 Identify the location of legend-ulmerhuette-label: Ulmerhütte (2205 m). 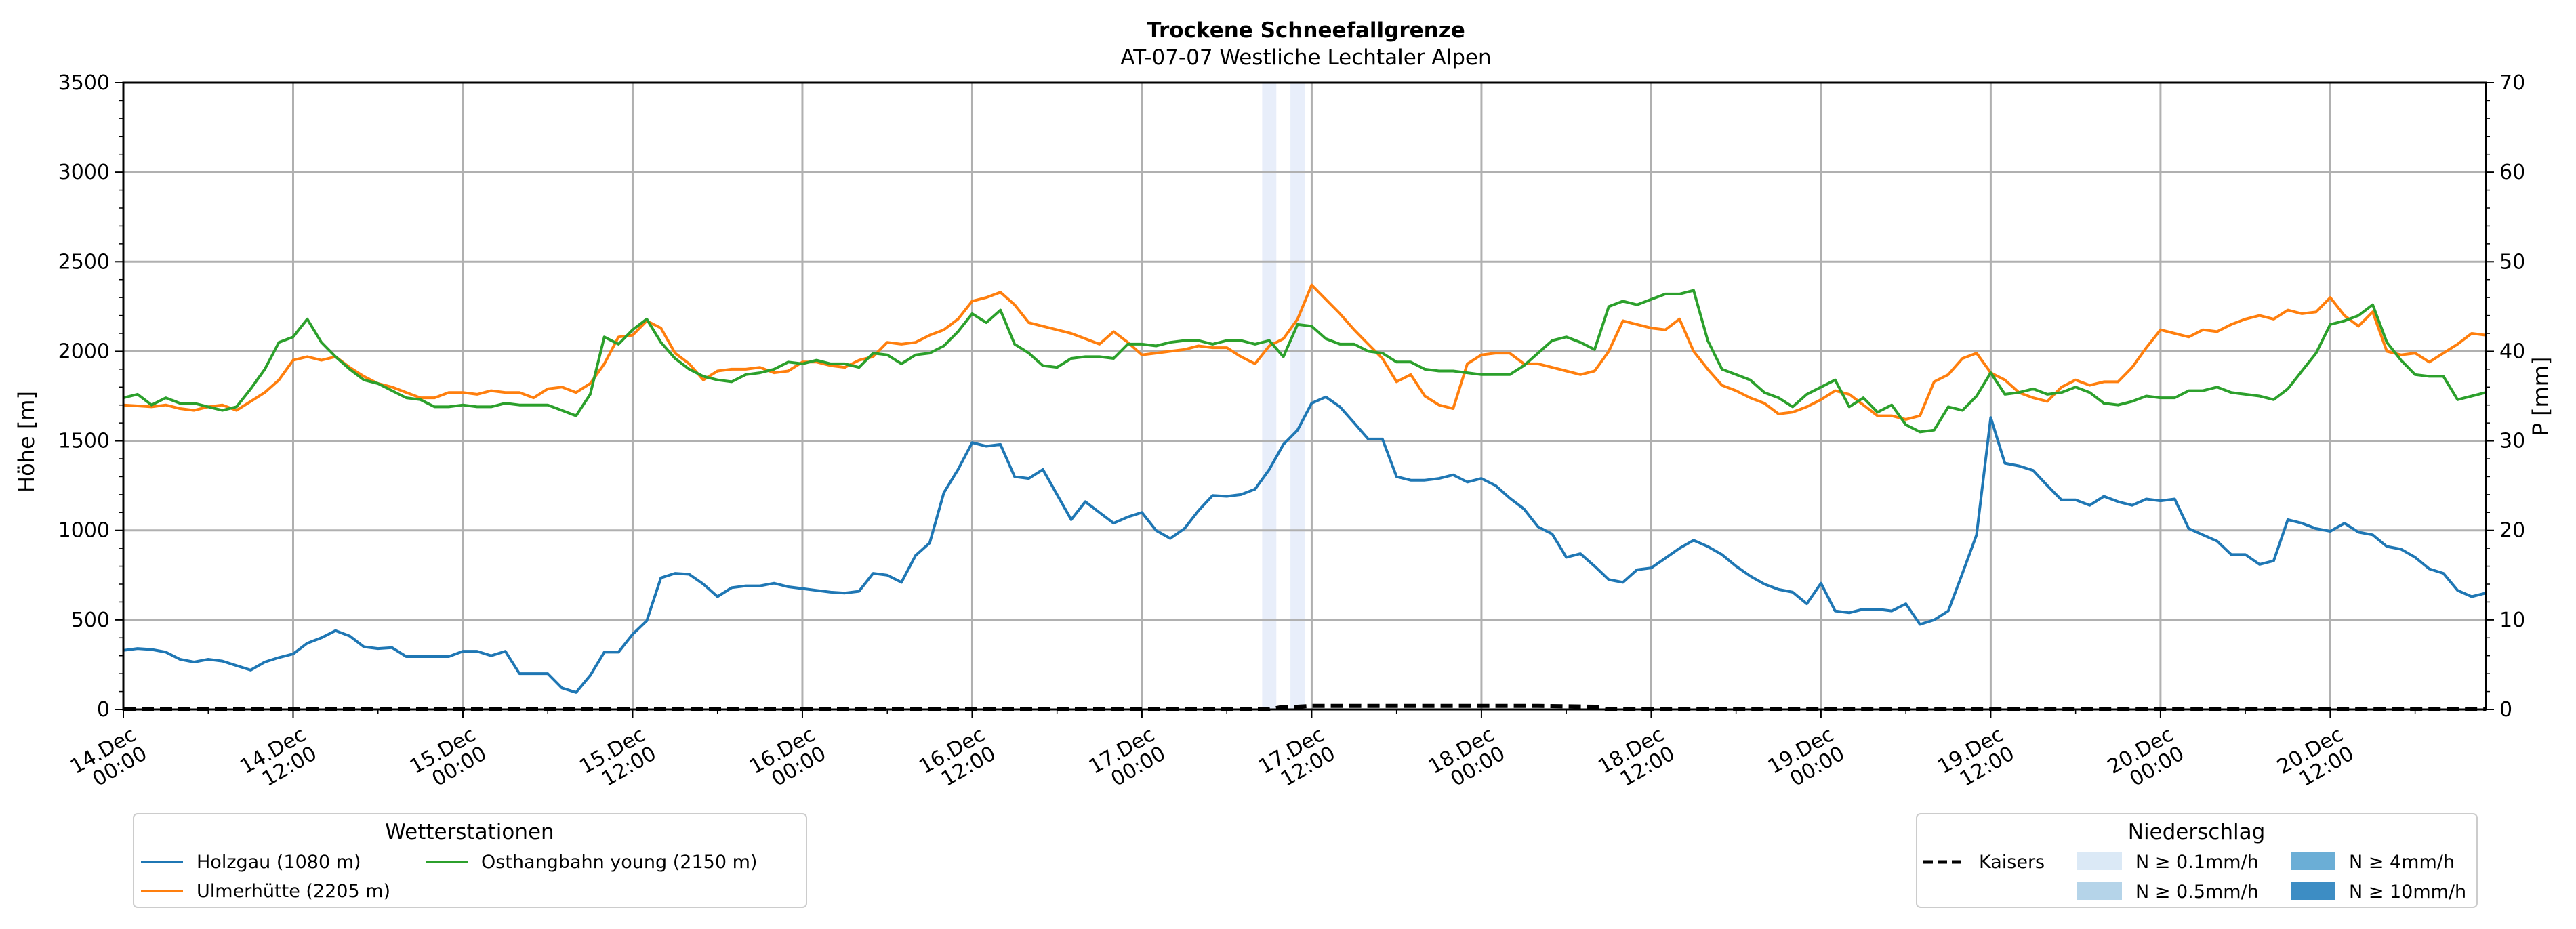
(294, 891).